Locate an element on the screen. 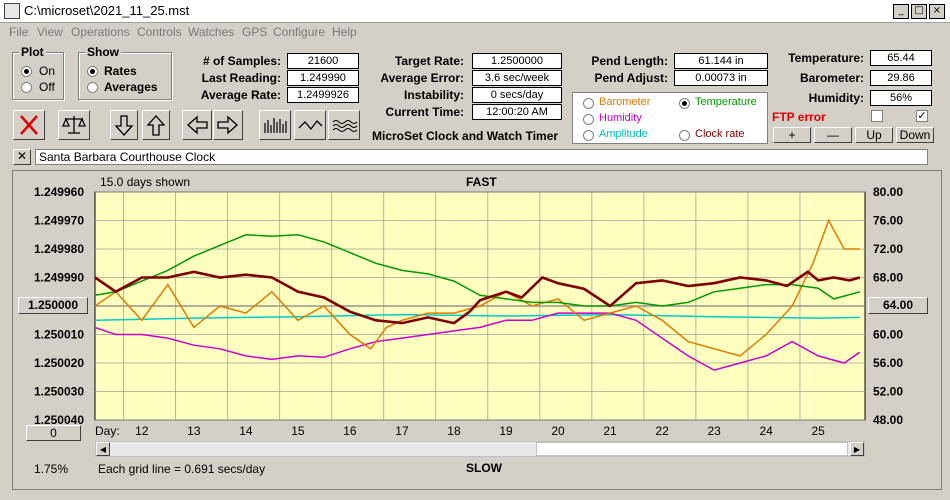  center-temp-button: 64.00 is located at coordinates (898, 305).